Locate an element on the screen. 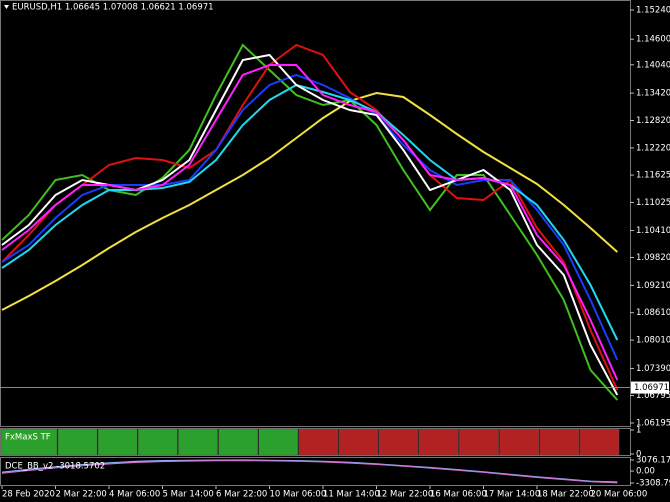  signal-panel-frame is located at coordinates (315, 442).